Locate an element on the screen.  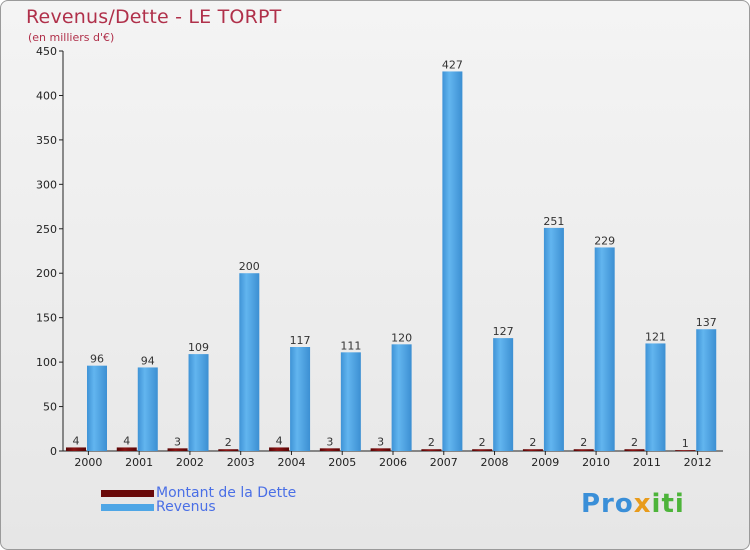
chart-legend: Montant de la Dette Revenus is located at coordinates (199, 500).